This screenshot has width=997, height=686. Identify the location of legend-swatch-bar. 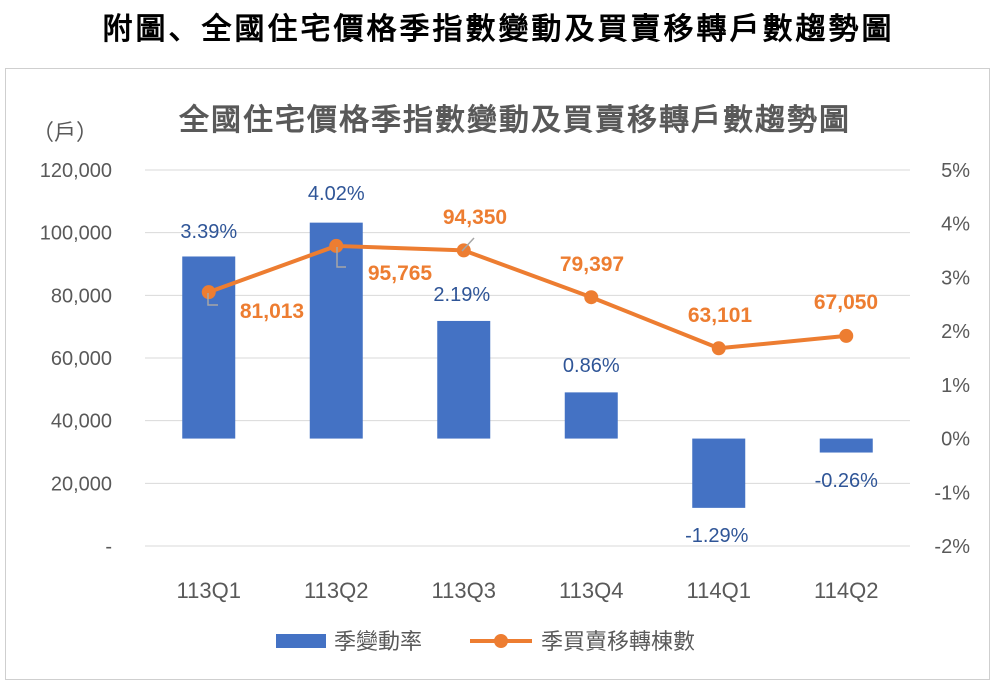
(301, 641).